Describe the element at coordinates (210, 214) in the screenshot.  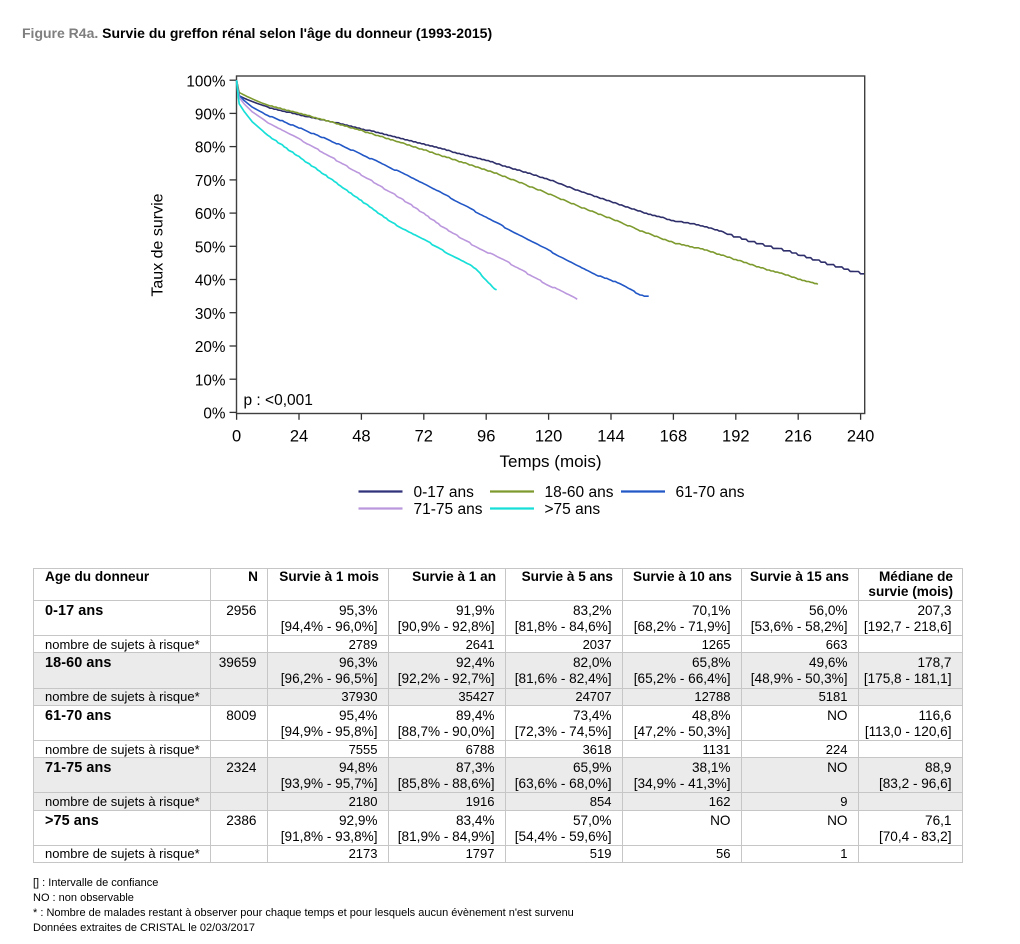
I see `svg-text: 60%` at that location.